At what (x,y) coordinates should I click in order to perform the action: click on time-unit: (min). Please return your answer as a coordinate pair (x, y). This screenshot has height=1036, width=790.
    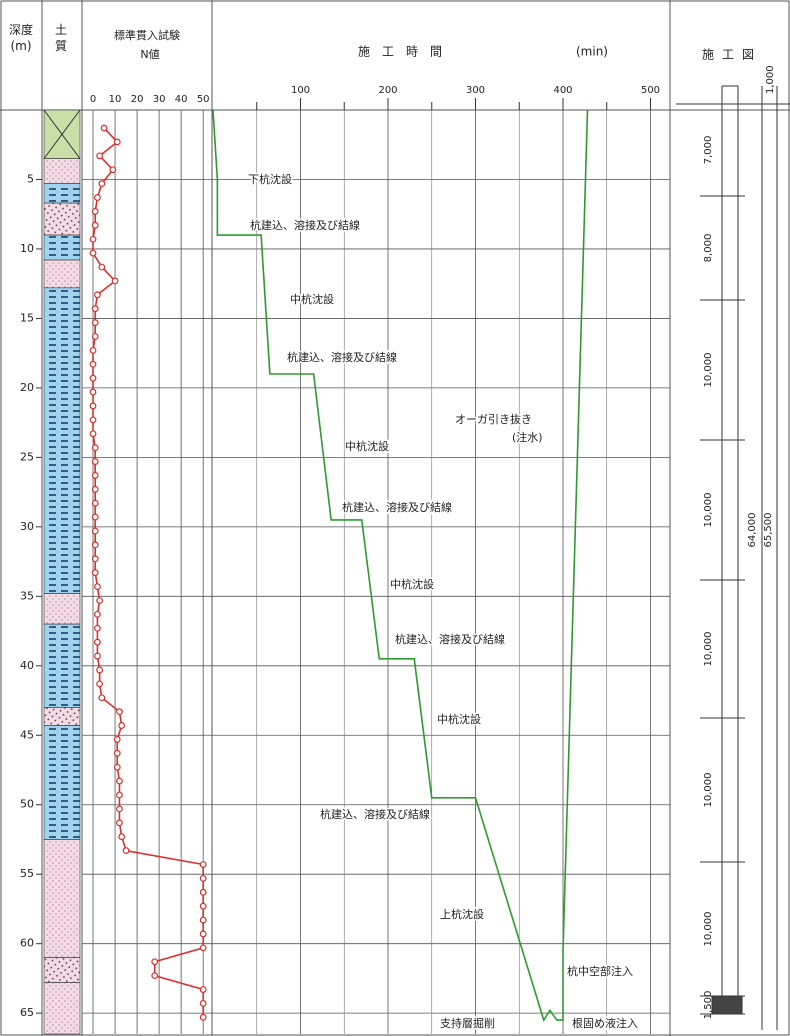
    Looking at the image, I should click on (592, 52).